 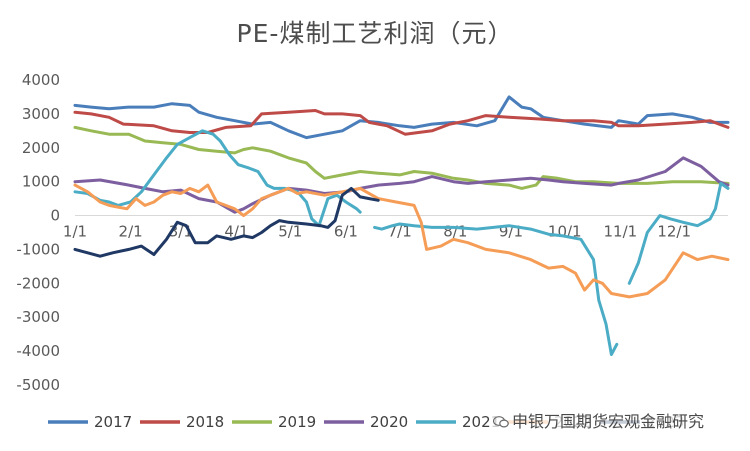 What do you see at coordinates (38, 317) in the screenshot?
I see `y-tick-label: -3000` at bounding box center [38, 317].